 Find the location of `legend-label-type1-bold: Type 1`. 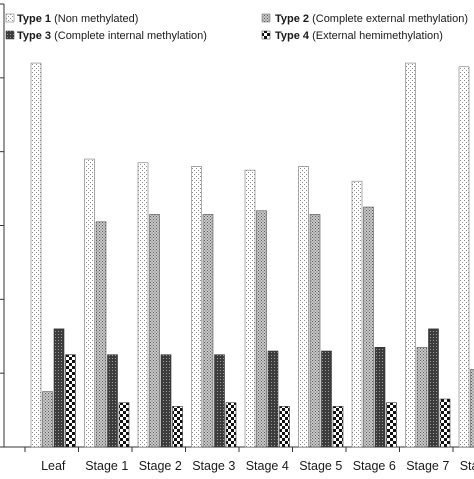

legend-label-type1-bold: Type 1 is located at coordinates (34, 19).